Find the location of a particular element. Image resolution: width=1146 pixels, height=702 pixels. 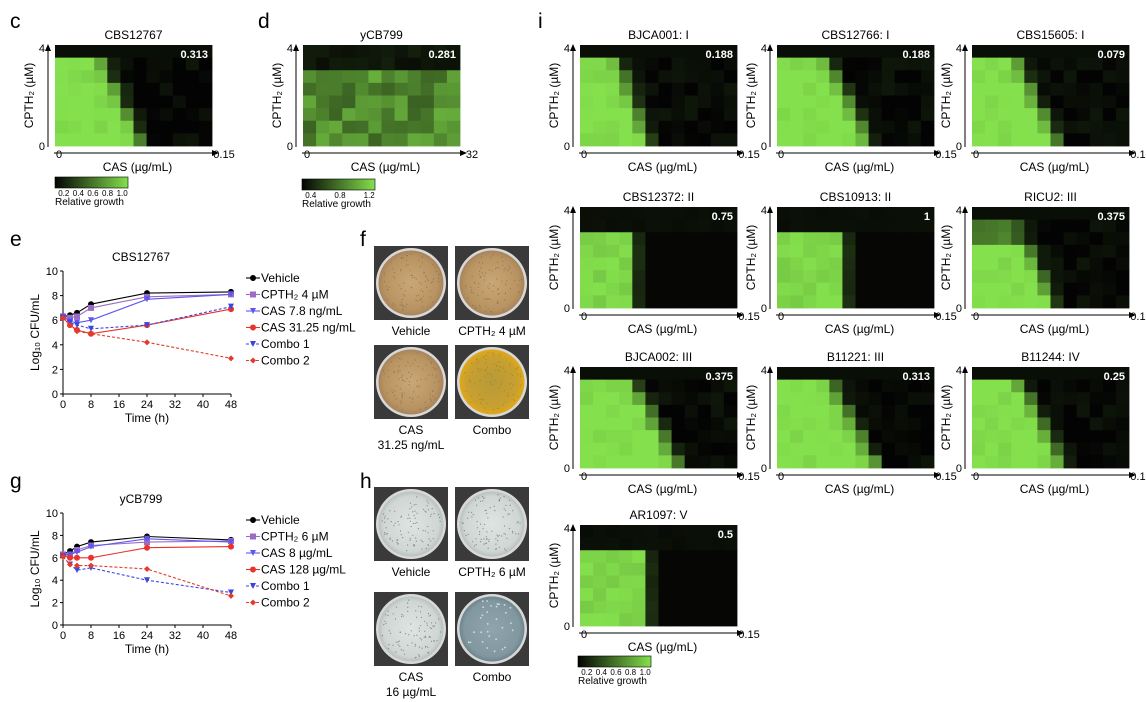

heatmap-x-tick: 0 is located at coordinates (976, 317).